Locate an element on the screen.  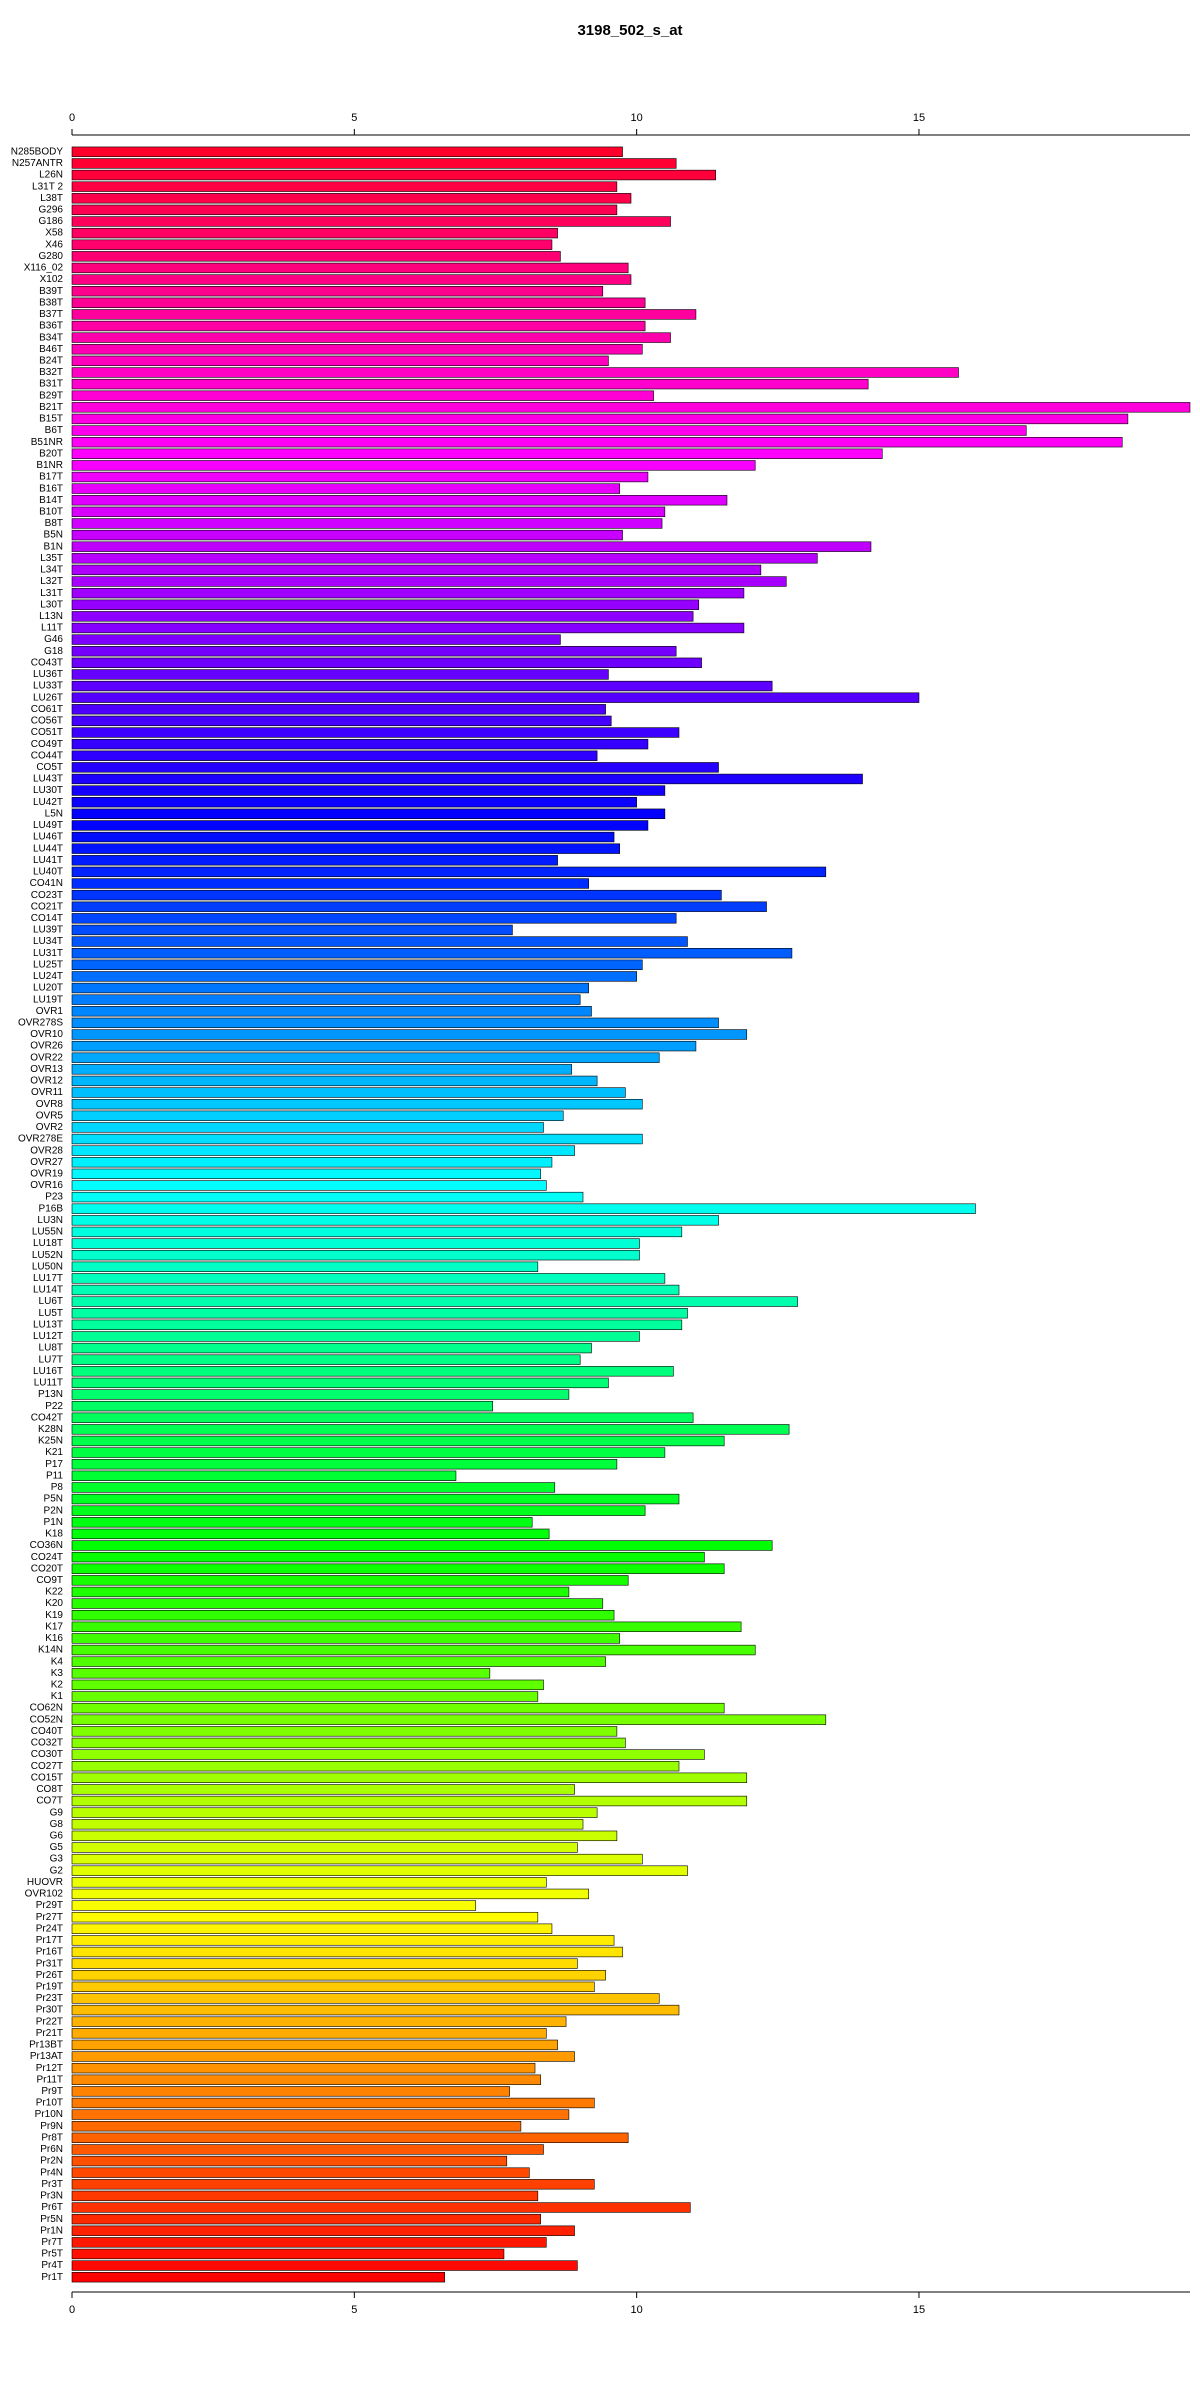
y-tick-label: B31T is located at coordinates (51, 384).